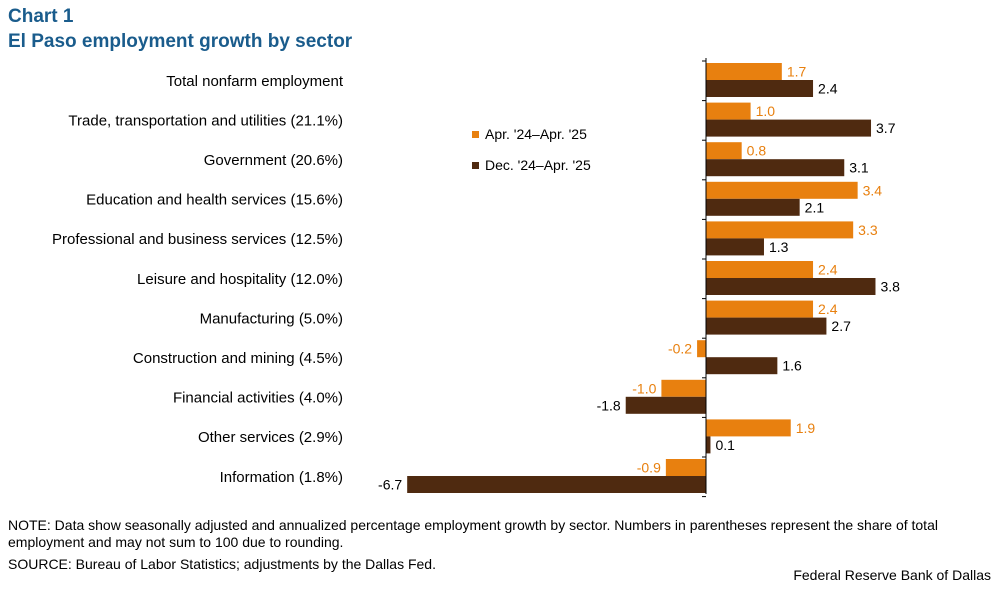 The image size is (997, 589). I want to click on data-label: 3.7, so click(886, 128).